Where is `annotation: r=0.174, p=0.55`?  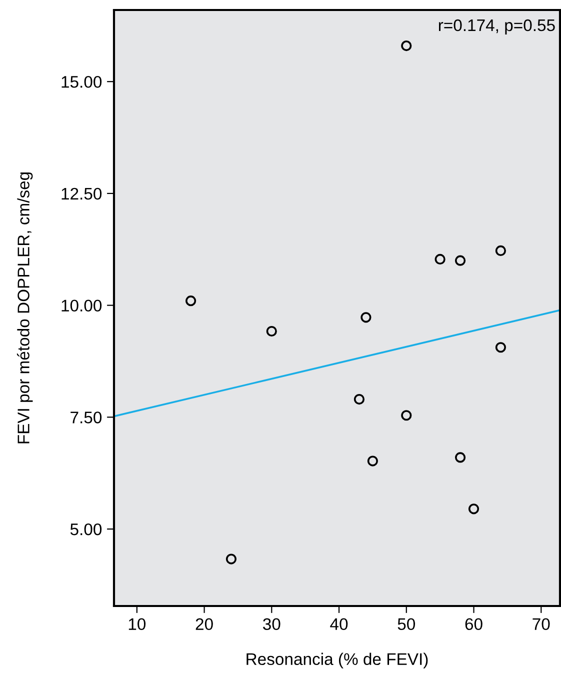 annotation: r=0.174, p=0.55 is located at coordinates (496, 26).